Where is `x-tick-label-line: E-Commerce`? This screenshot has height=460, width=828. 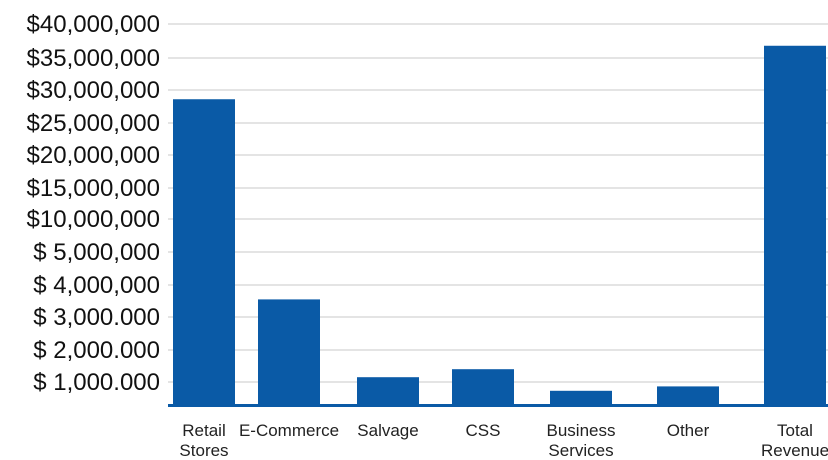 x-tick-label-line: E-Commerce is located at coordinates (289, 430).